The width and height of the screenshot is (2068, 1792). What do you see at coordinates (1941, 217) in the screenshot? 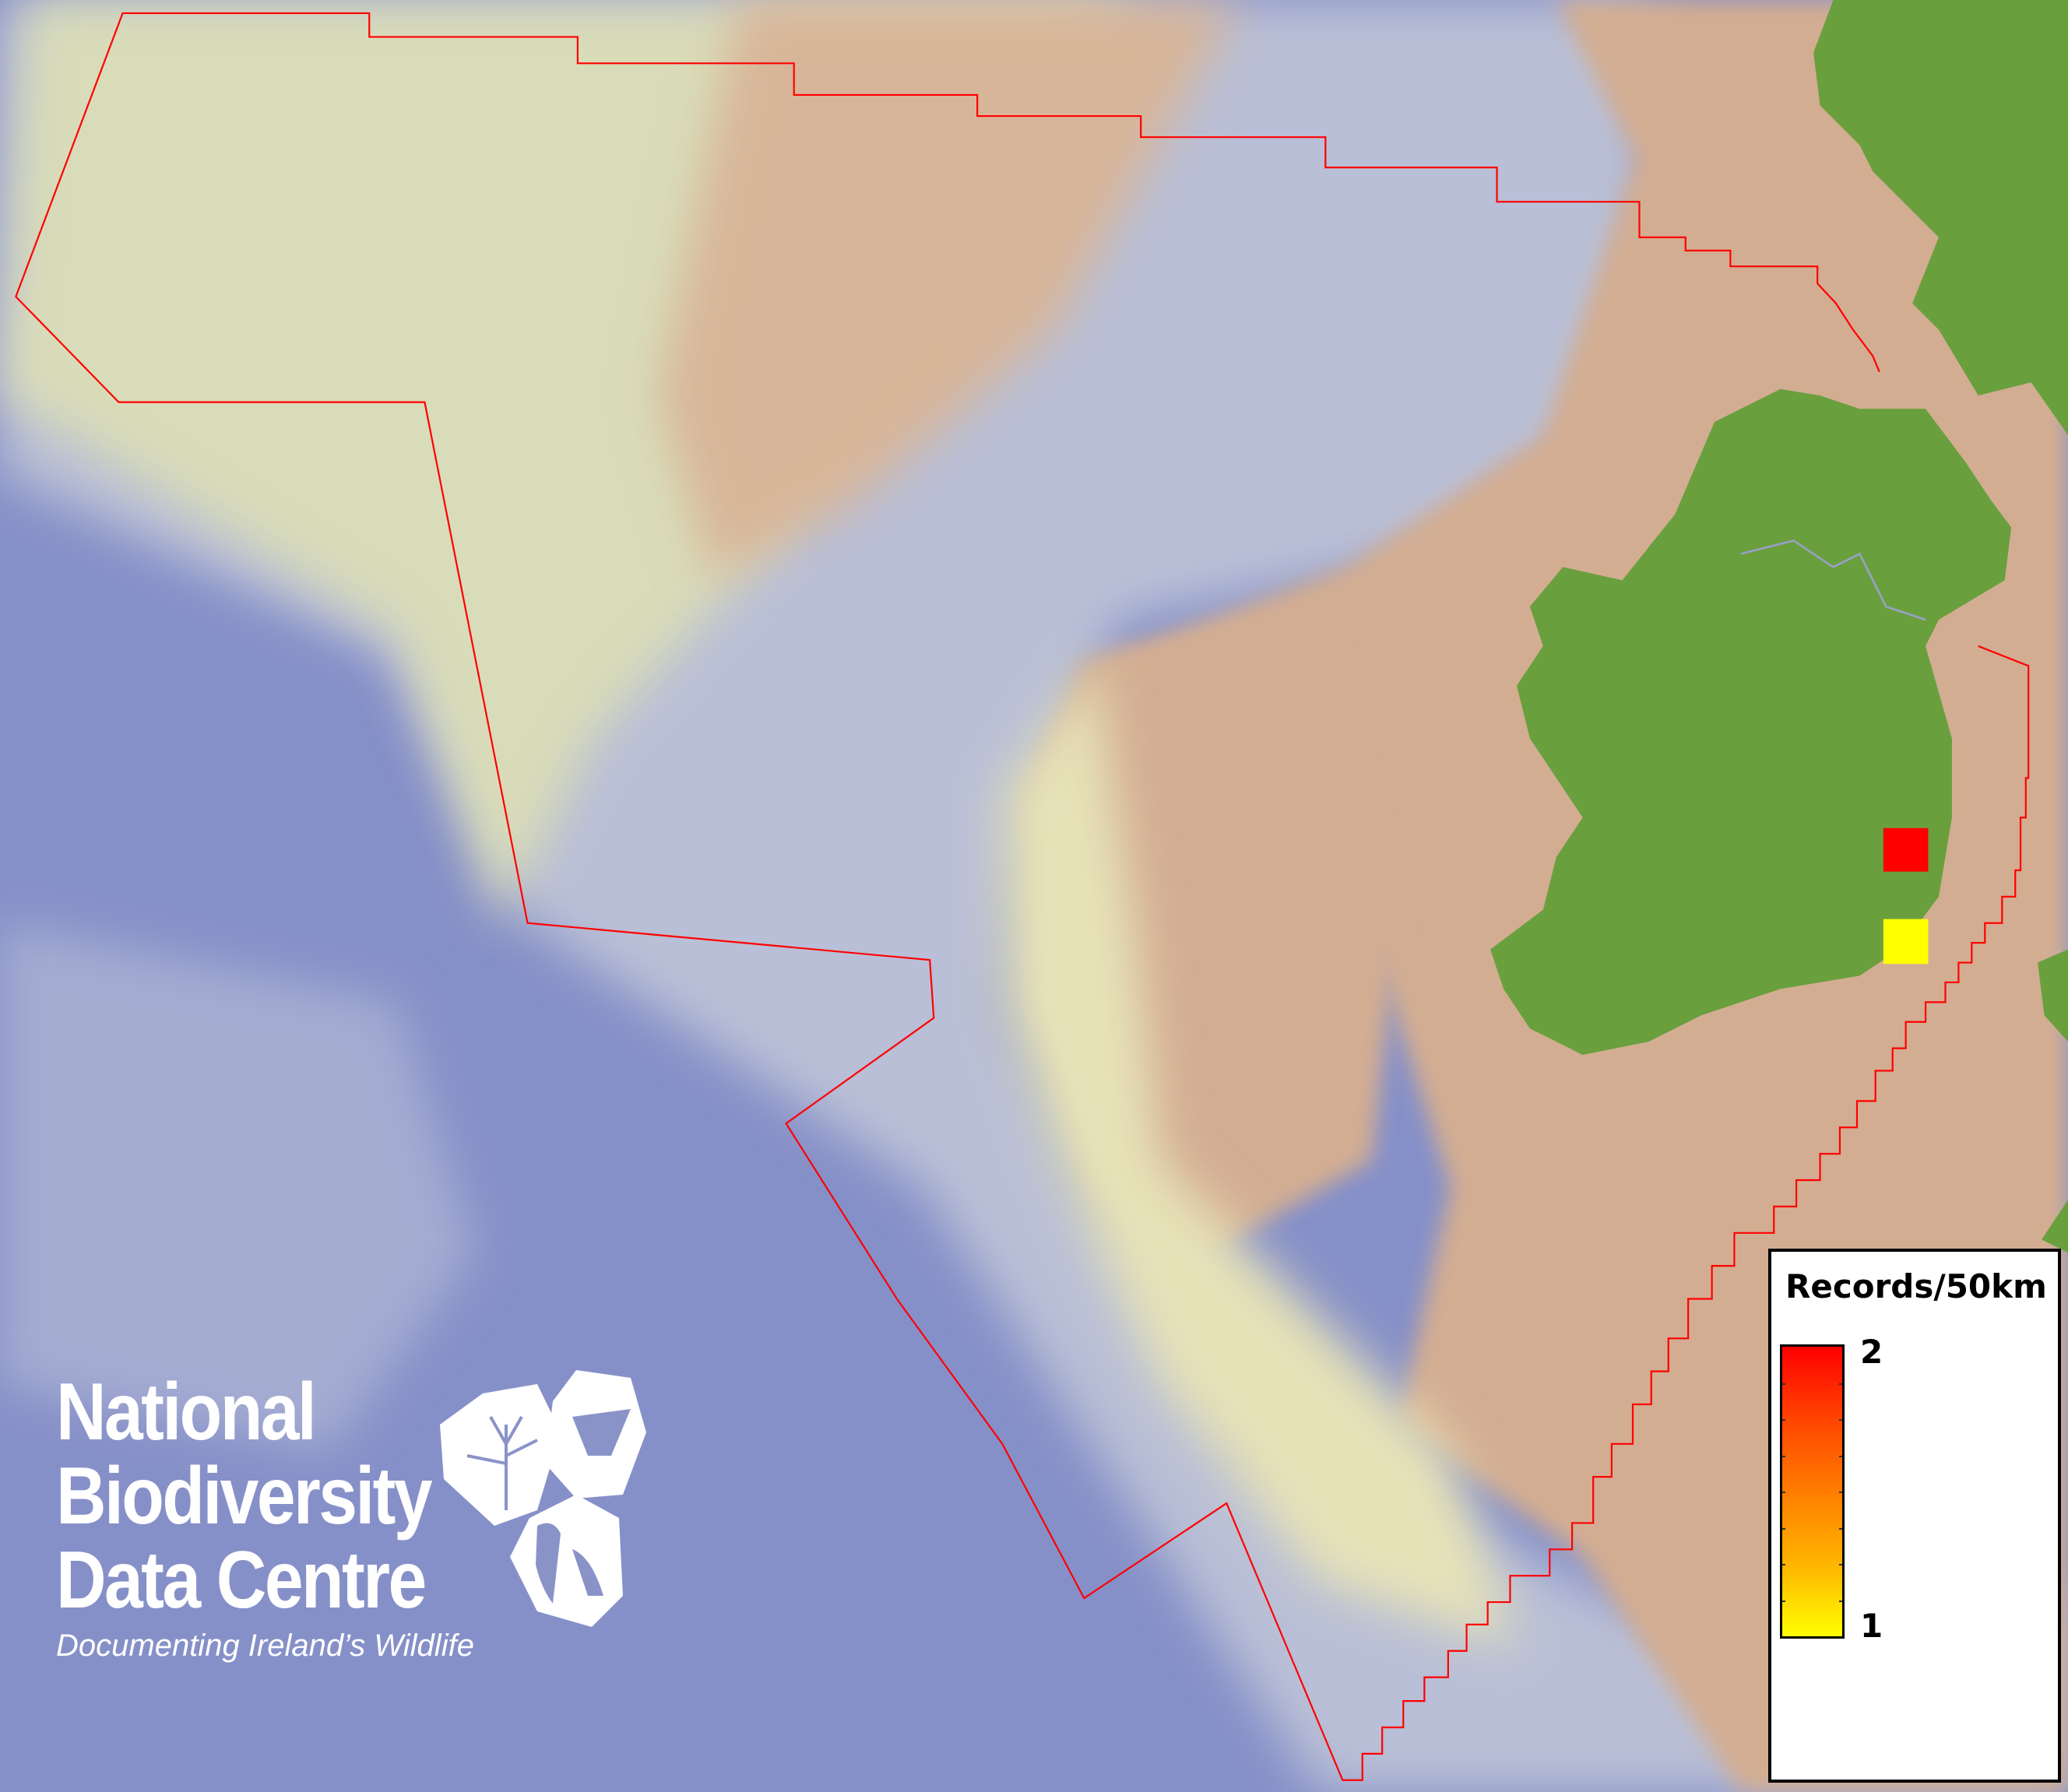
I see `scotland-landmass` at bounding box center [1941, 217].